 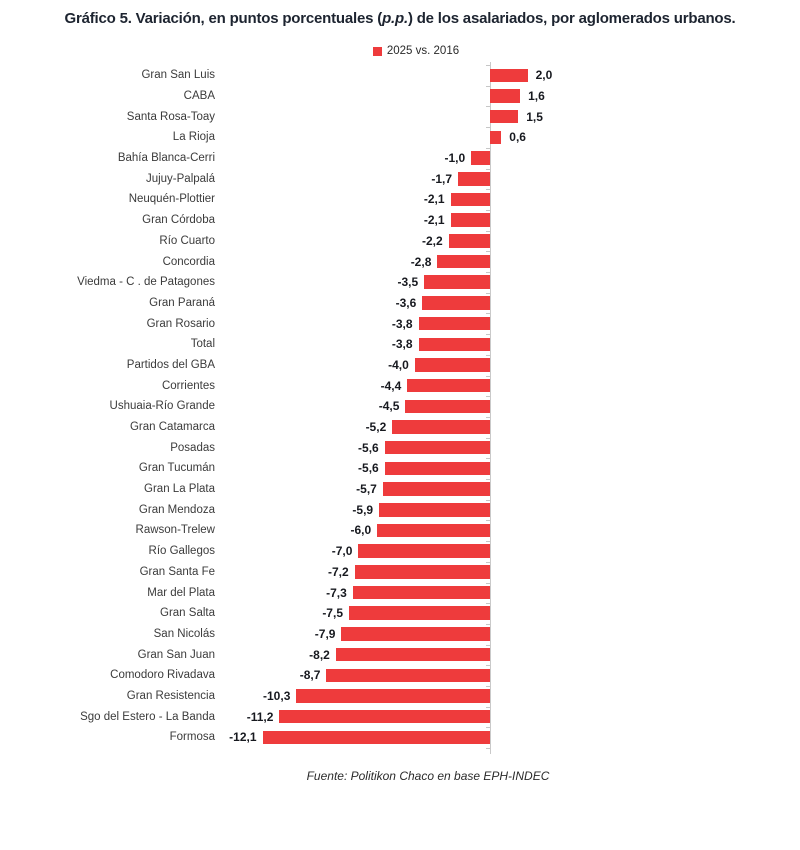 What do you see at coordinates (400, 530) in the screenshot?
I see `chart-row: Rawson-Trelew -6,0` at bounding box center [400, 530].